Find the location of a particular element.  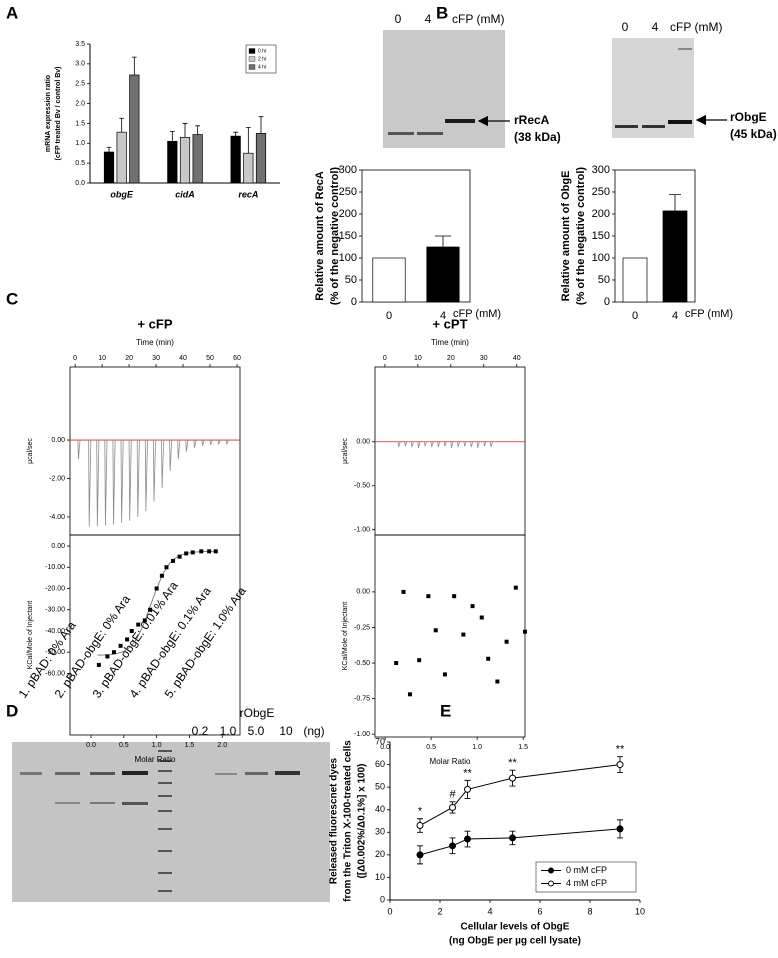

x-axis-label: Molar Ratio is located at coordinates (450, 761).